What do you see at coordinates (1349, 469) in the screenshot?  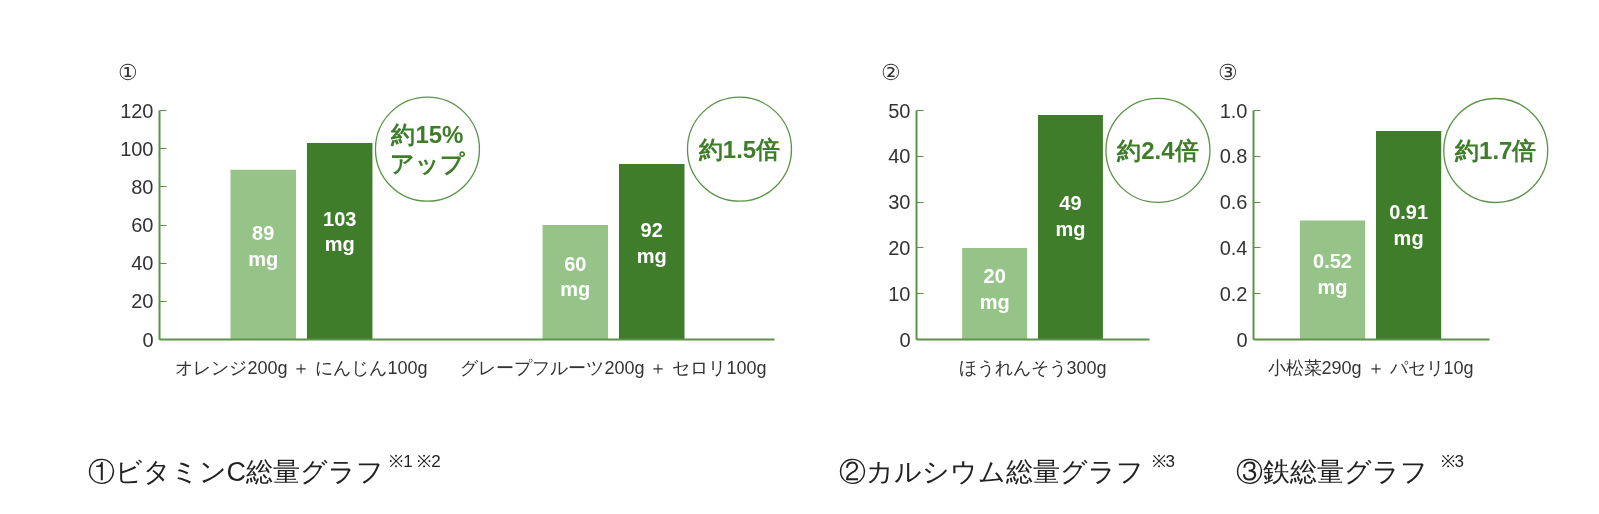 I see `text: ③鉄総量グラフ ※3` at bounding box center [1349, 469].